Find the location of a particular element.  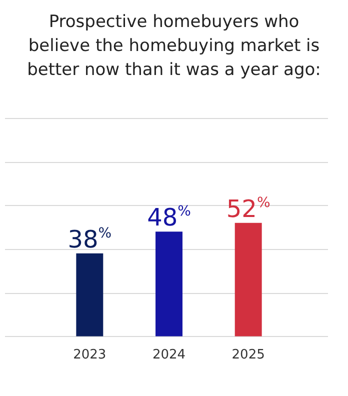

x-tick-label: 2025 is located at coordinates (248, 355).